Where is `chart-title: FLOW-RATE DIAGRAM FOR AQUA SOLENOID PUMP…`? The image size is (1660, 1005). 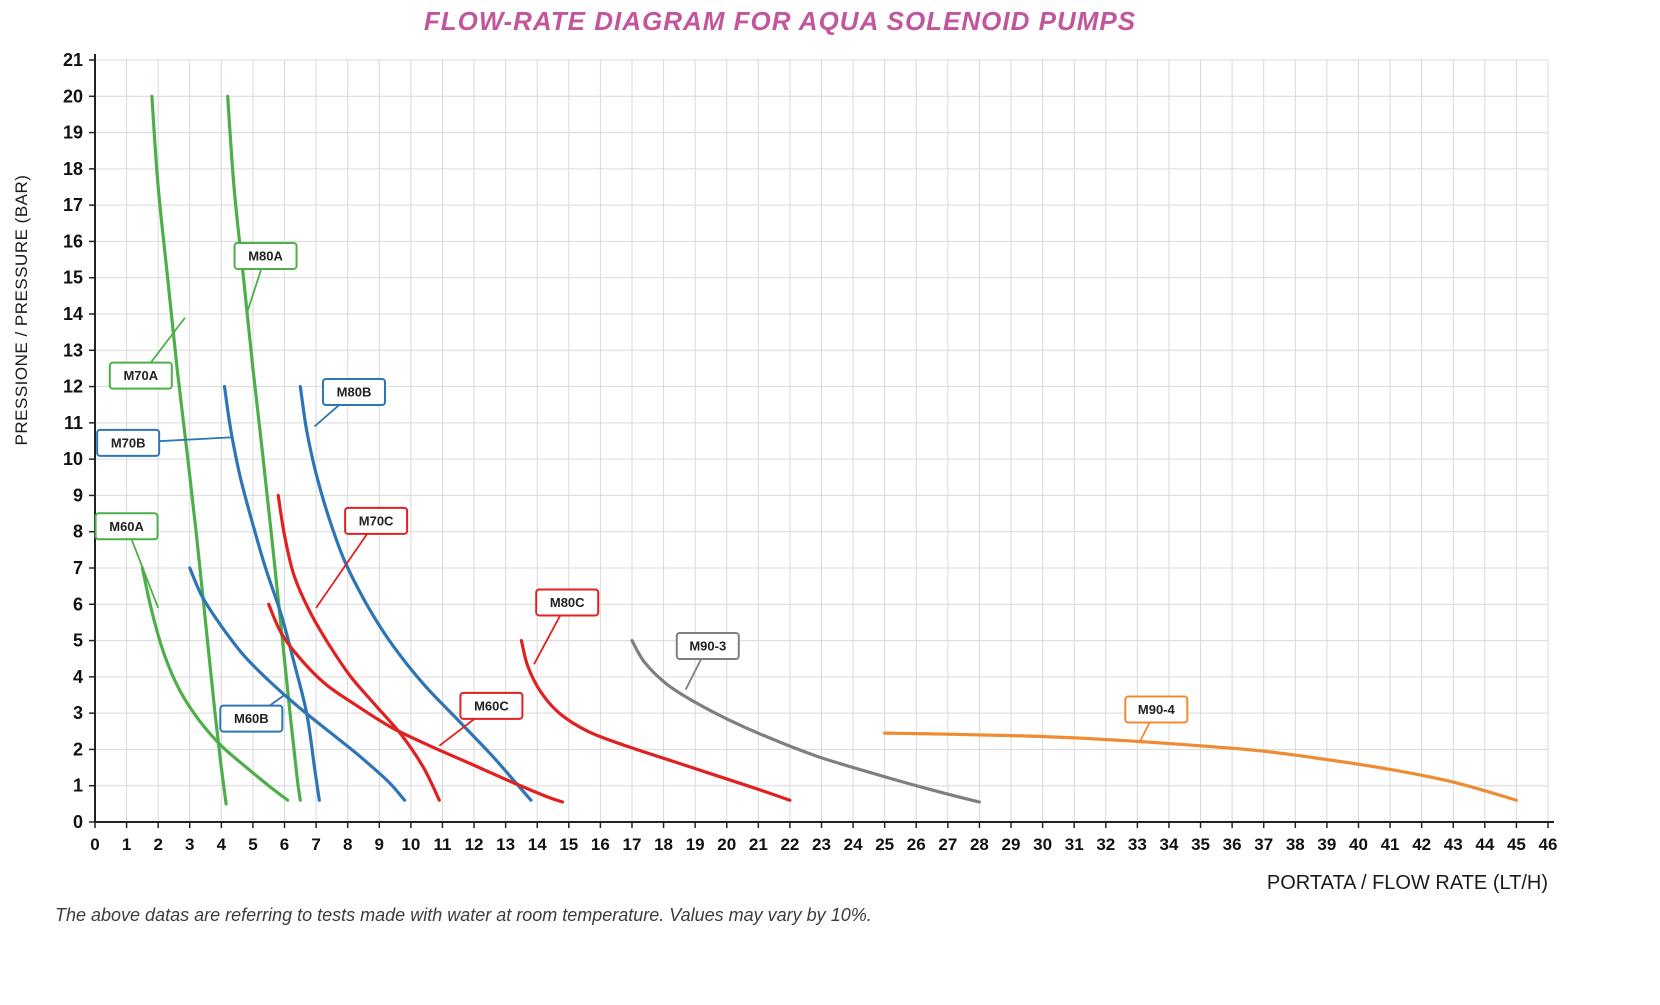
chart-title: FLOW-RATE DIAGRAM FOR AQUA SOLENOID PUMP… is located at coordinates (780, 21).